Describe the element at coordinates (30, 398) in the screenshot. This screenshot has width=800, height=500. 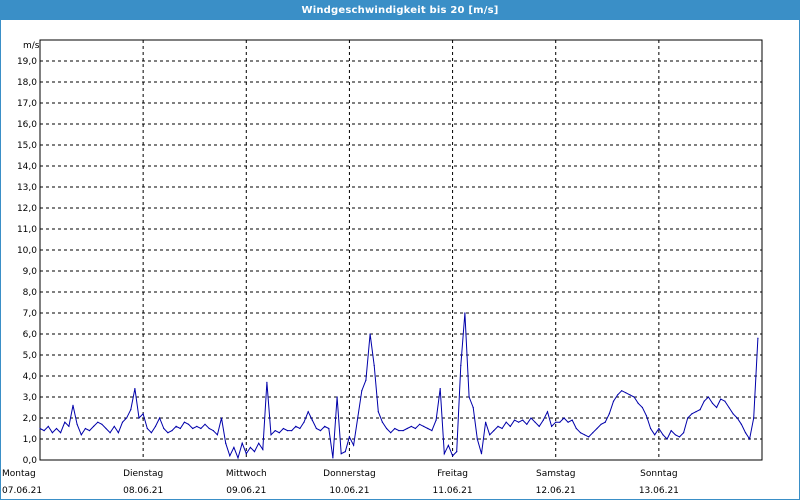
I see `y-tick-label: 3,0` at that location.